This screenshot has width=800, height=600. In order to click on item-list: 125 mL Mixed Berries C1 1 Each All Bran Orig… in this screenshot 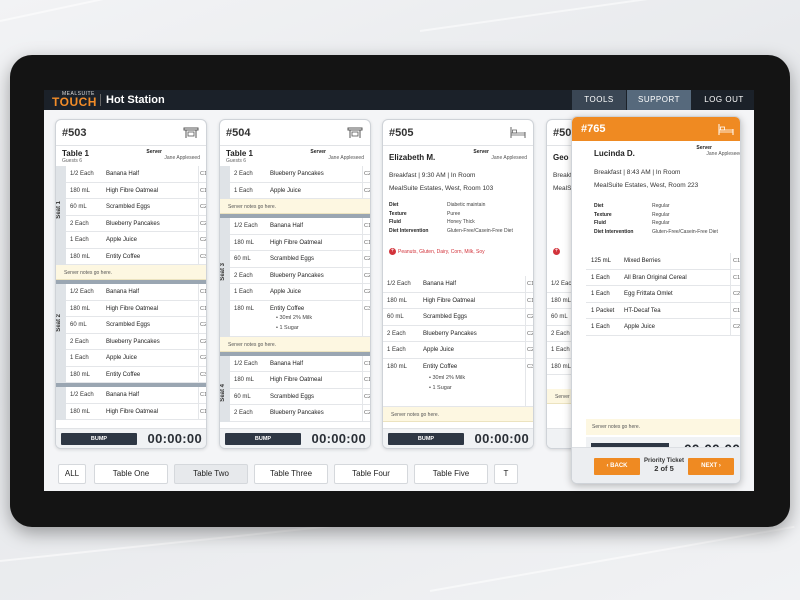, I will do `click(663, 294)`.